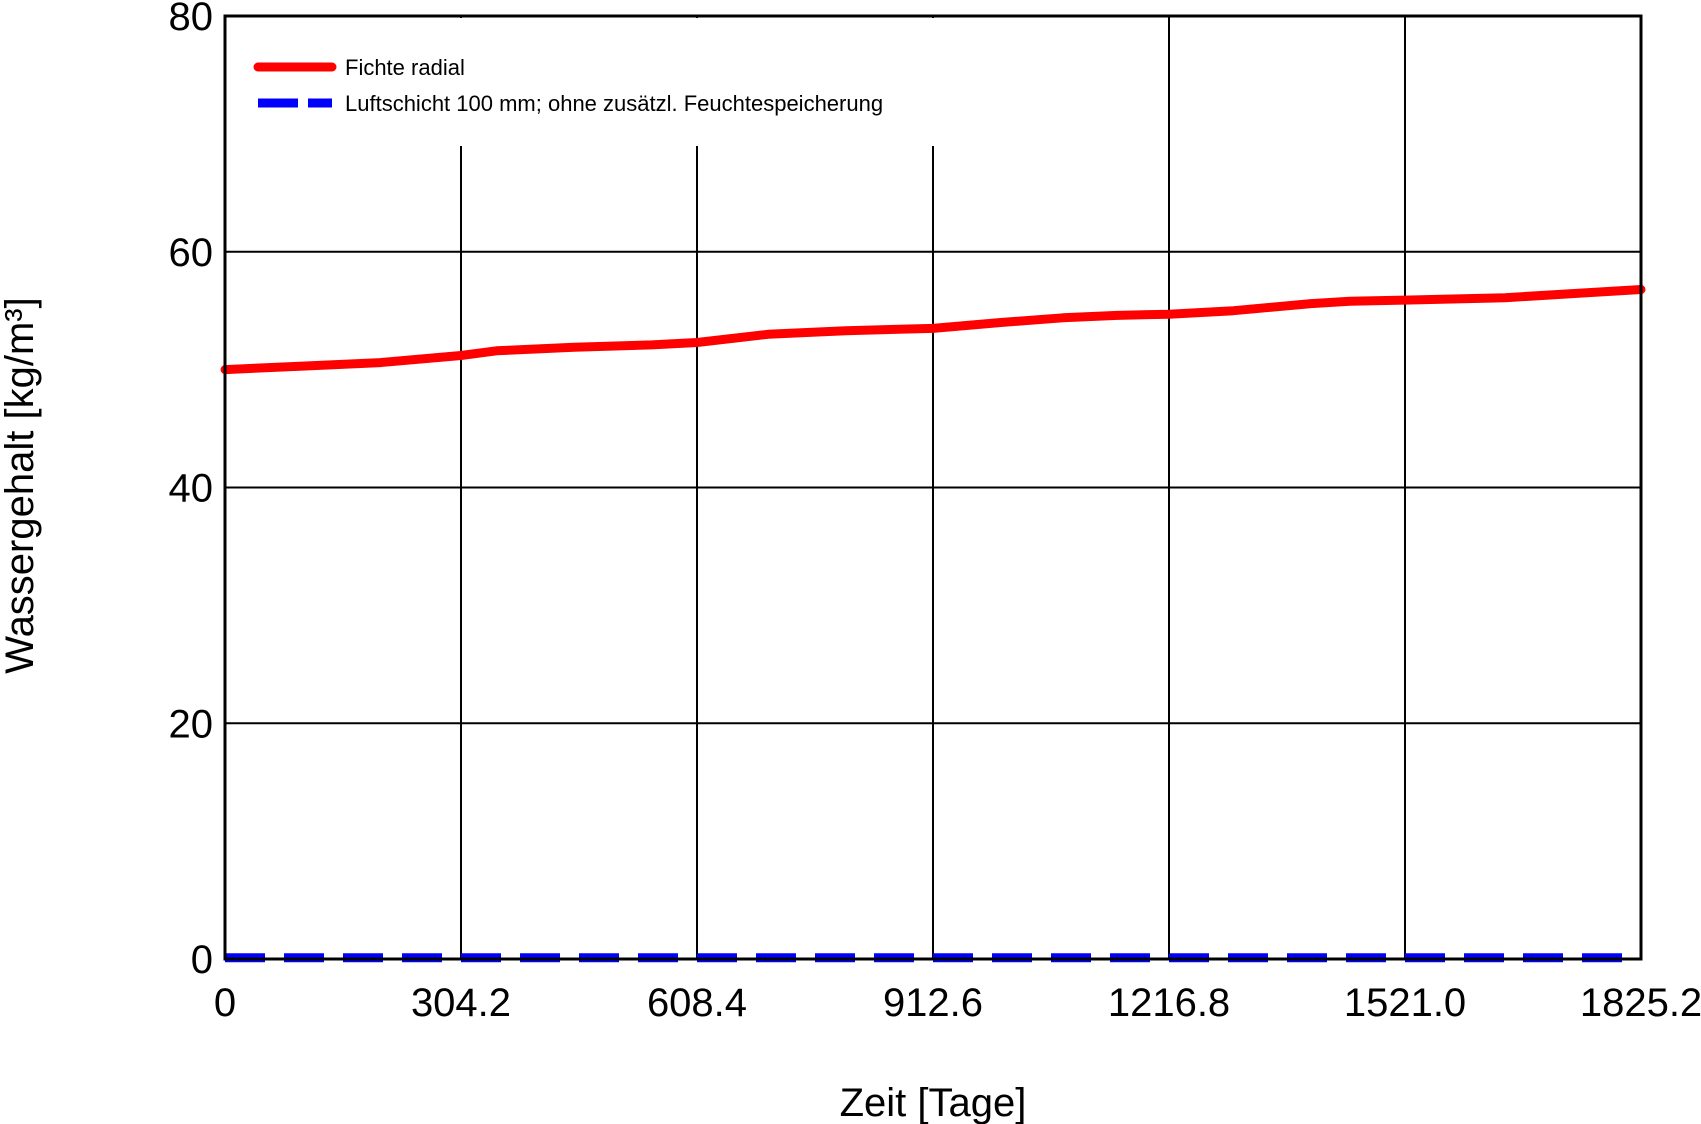 Image resolution: width=1701 pixels, height=1124 pixels. Describe the element at coordinates (1169, 1003) in the screenshot. I see `x-tick-label: 1216.8` at that location.